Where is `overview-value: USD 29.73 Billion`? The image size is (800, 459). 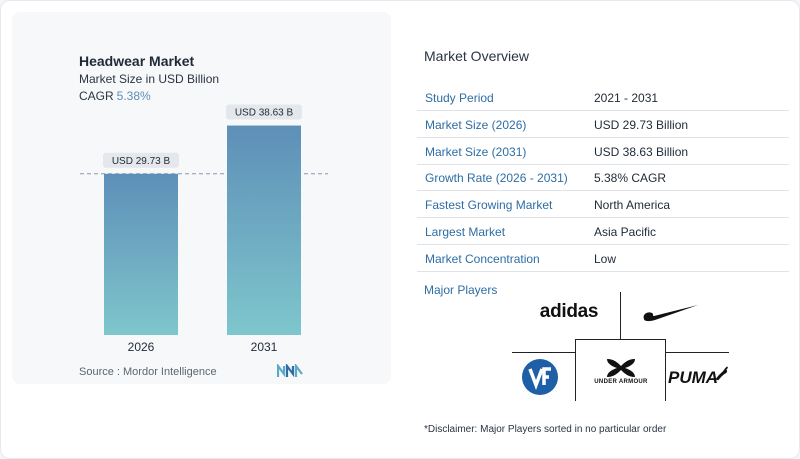
overview-value: USD 29.73 Billion is located at coordinates (641, 125).